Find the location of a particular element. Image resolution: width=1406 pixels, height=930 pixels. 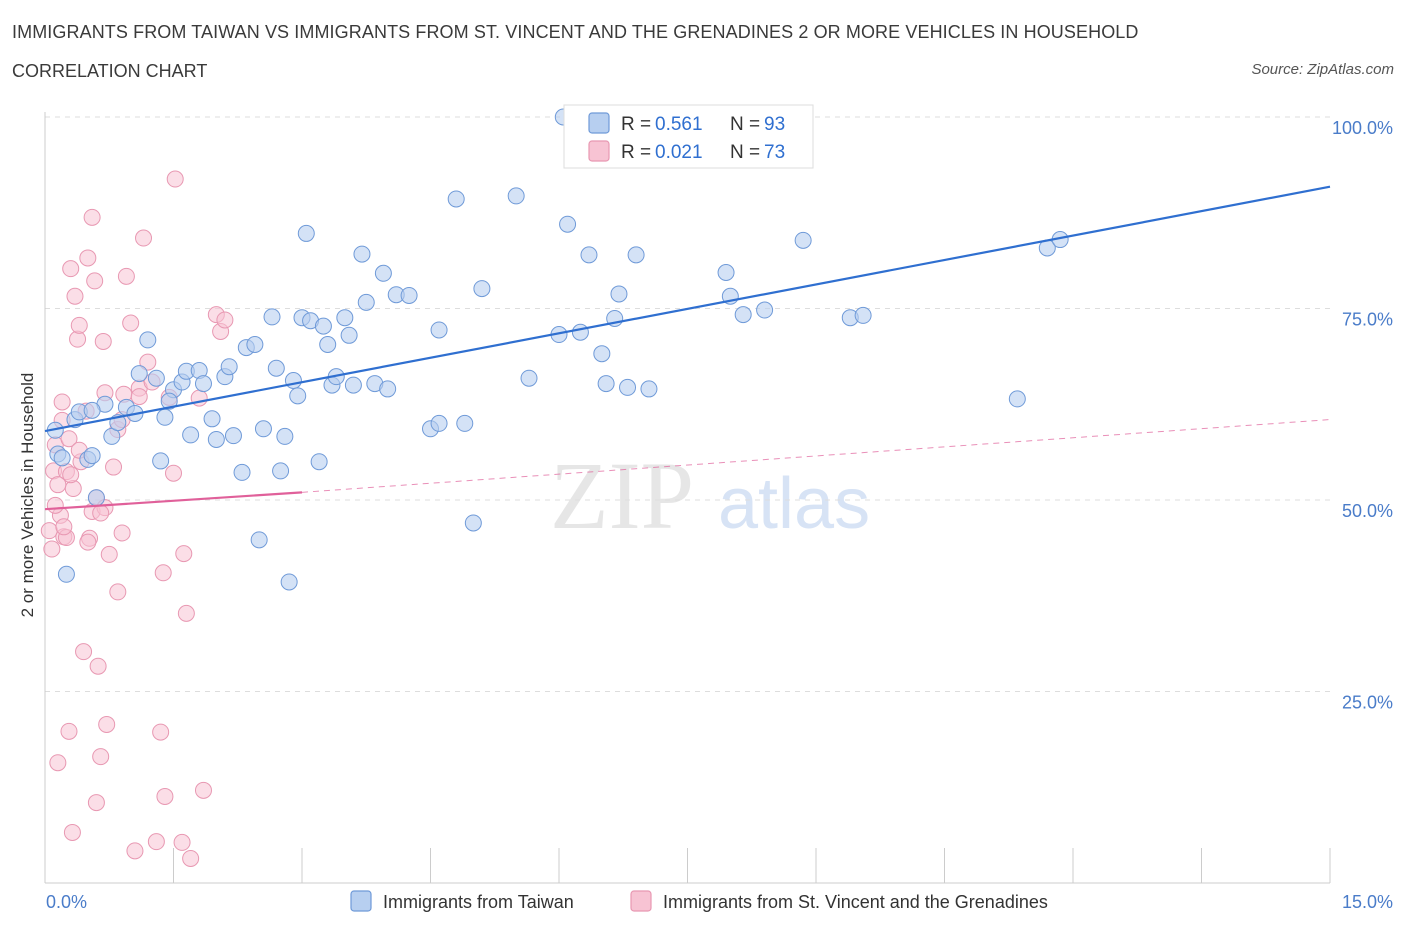

legend-swatch-taiwan is located at coordinates (599, 123).